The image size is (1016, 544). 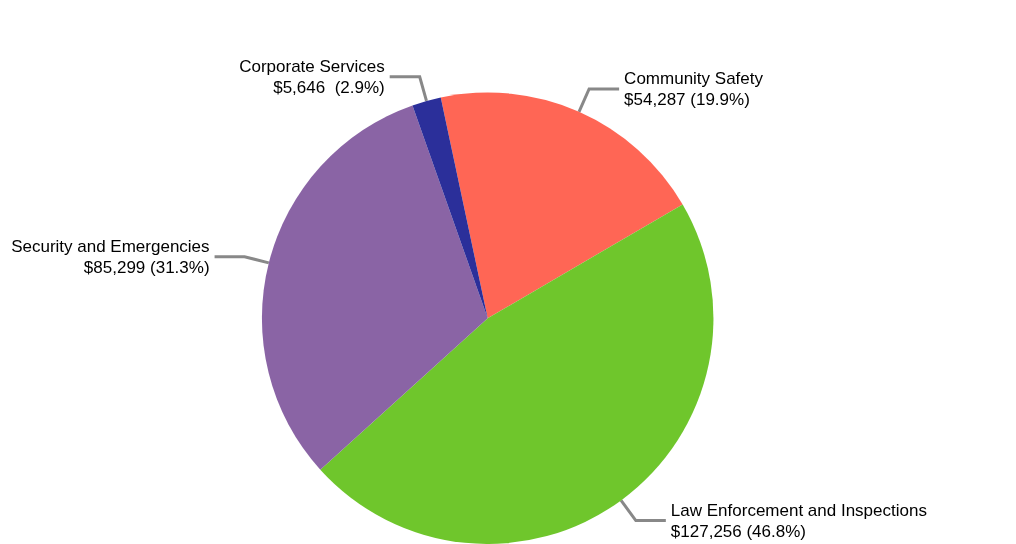 I want to click on slice-label: Security and Emergencies, so click(x=110, y=246).